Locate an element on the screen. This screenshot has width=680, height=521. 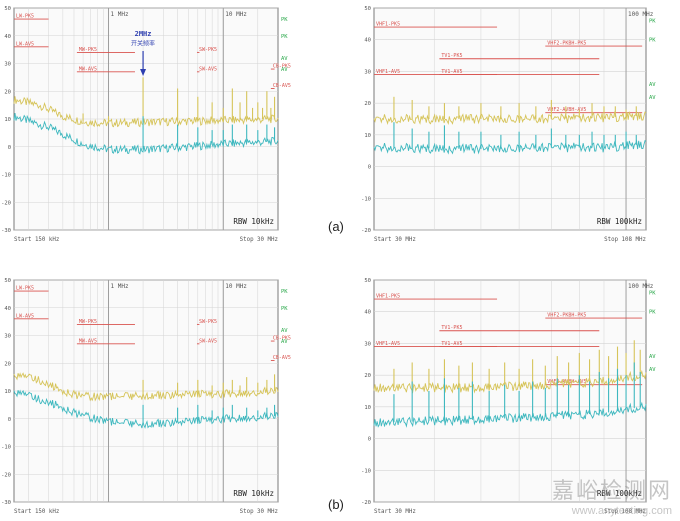
watermark-cn: 嘉峪检测网 is located at coordinates (611, 490).